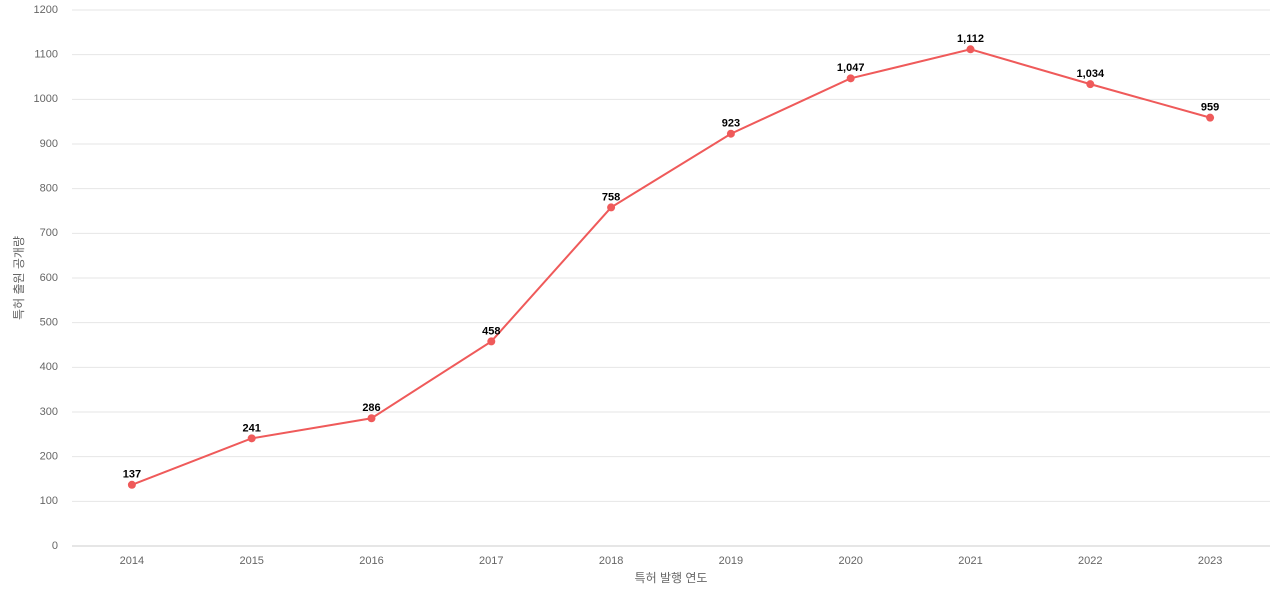 The image size is (1280, 600). What do you see at coordinates (671, 577) in the screenshot?
I see `x-axis-title: 특허 발행 연도` at bounding box center [671, 577].